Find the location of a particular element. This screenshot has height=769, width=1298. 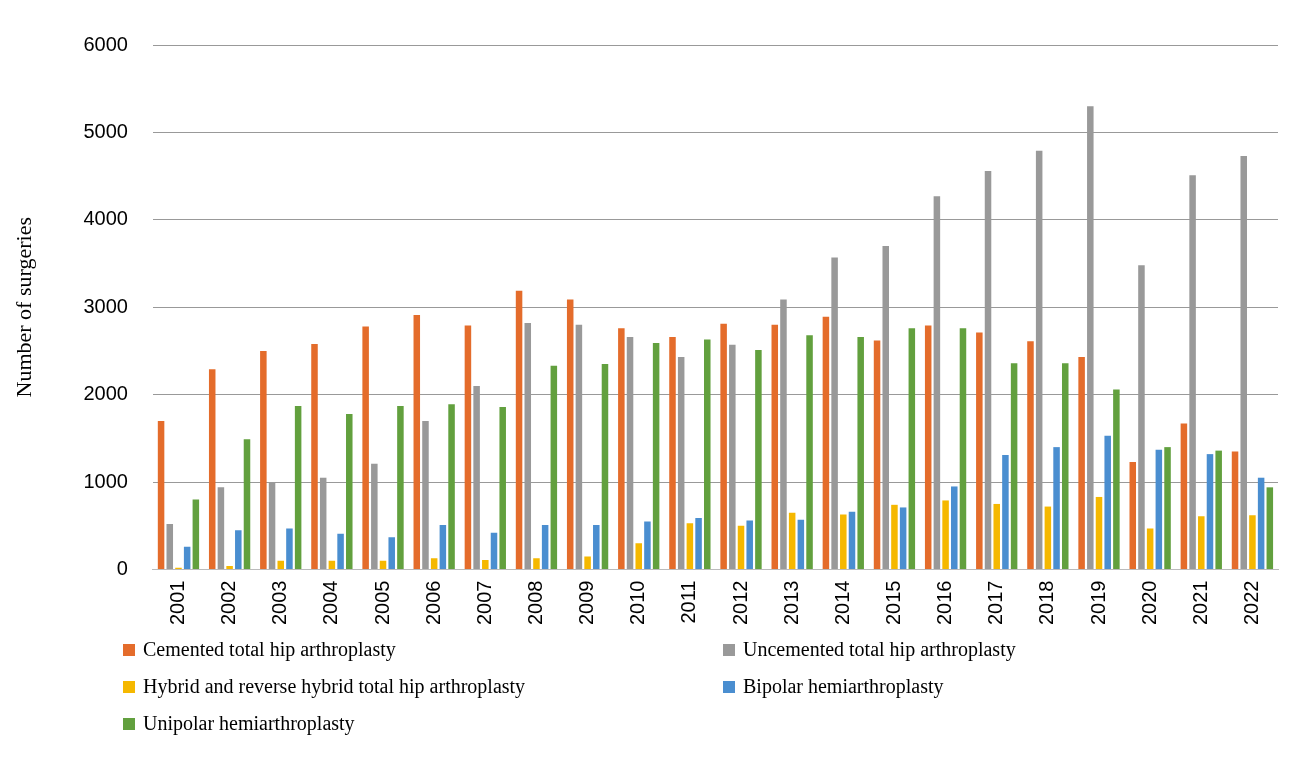

x-tick-label: 2006 is located at coordinates (432, 603).